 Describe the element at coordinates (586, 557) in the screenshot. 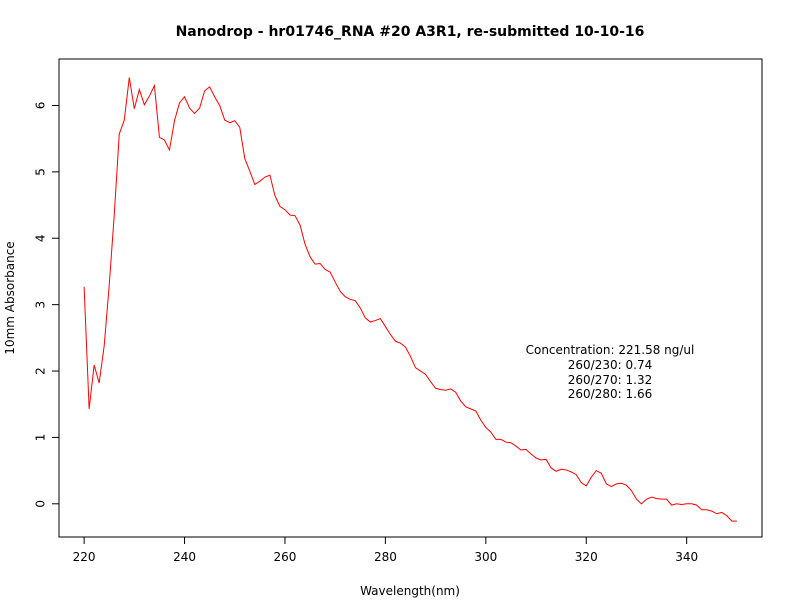

I see `x-tick-label: 320` at that location.